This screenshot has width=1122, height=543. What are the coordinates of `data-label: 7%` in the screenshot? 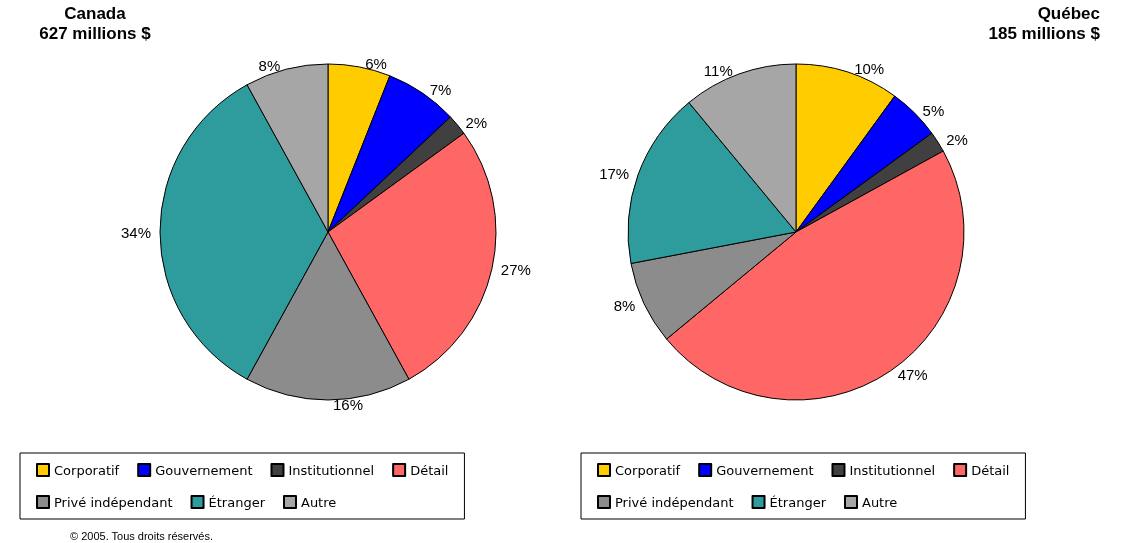 It's located at (440, 90).